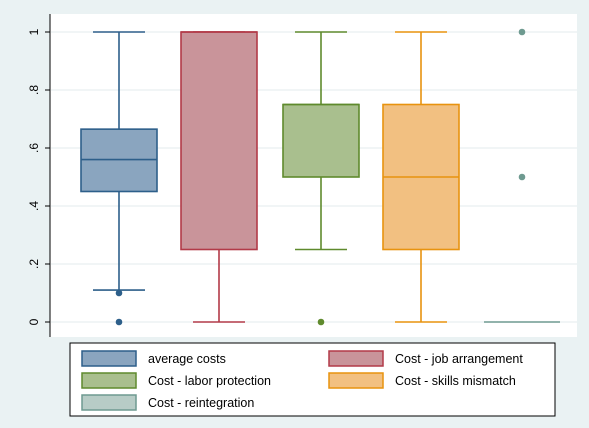 Image resolution: width=589 pixels, height=428 pixels. What do you see at coordinates (34, 264) in the screenshot?
I see `y-tick-label: .2` at bounding box center [34, 264].